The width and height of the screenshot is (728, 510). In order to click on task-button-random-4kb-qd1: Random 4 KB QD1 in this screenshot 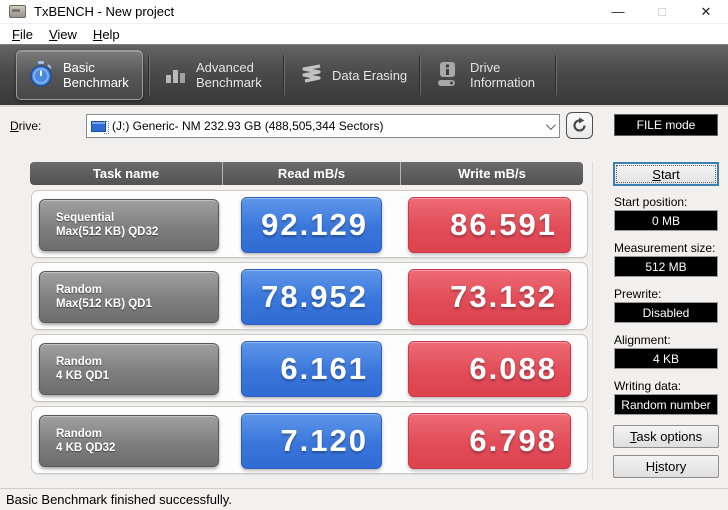, I will do `click(129, 369)`.